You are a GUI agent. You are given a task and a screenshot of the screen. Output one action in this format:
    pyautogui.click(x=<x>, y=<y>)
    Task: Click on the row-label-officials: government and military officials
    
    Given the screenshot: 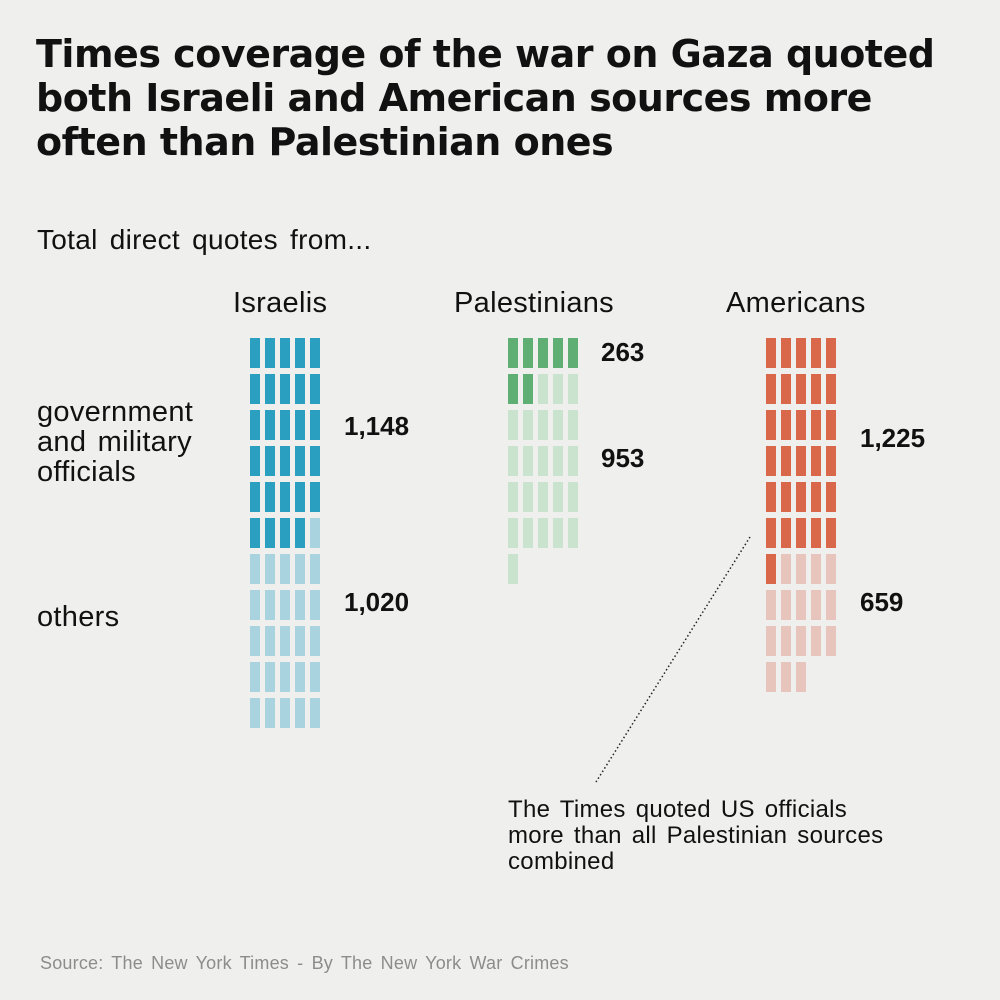 What is the action you would take?
    pyautogui.click(x=115, y=442)
    